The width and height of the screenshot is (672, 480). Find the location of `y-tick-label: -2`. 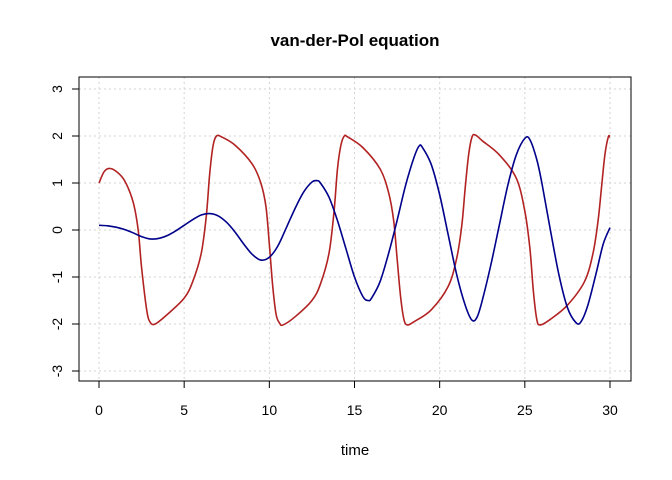

y-tick-label: -2 is located at coordinates (57, 324).